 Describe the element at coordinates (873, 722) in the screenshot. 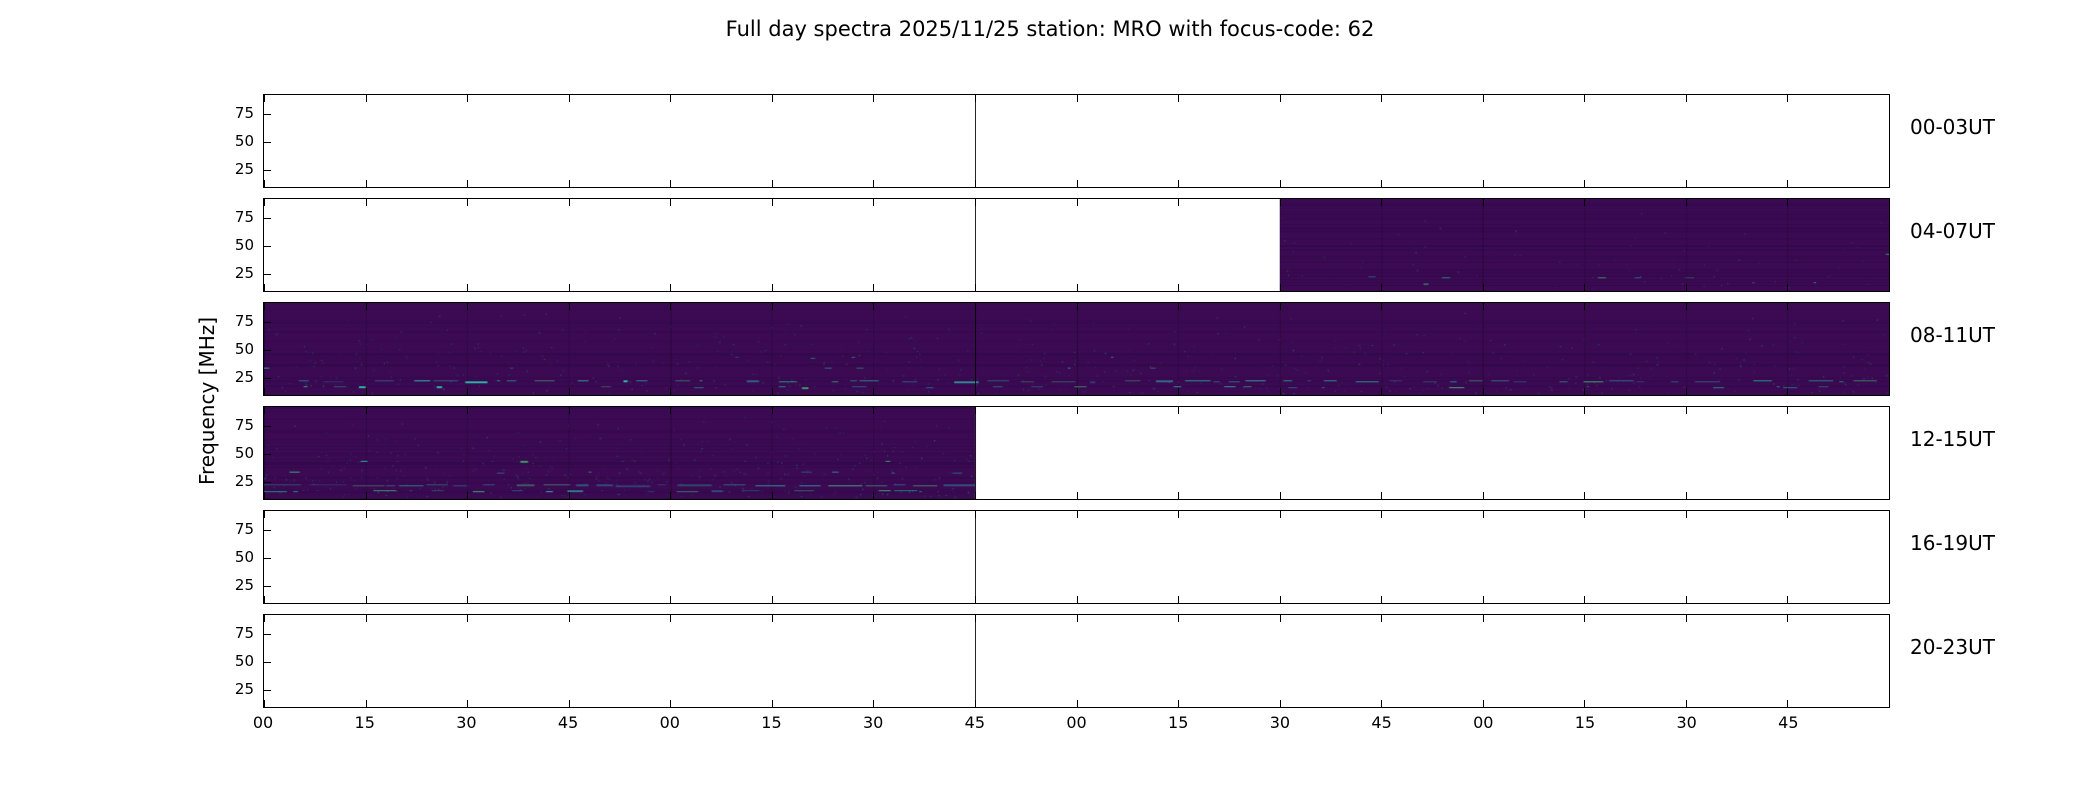

I see `x-tick-label: 30` at that location.